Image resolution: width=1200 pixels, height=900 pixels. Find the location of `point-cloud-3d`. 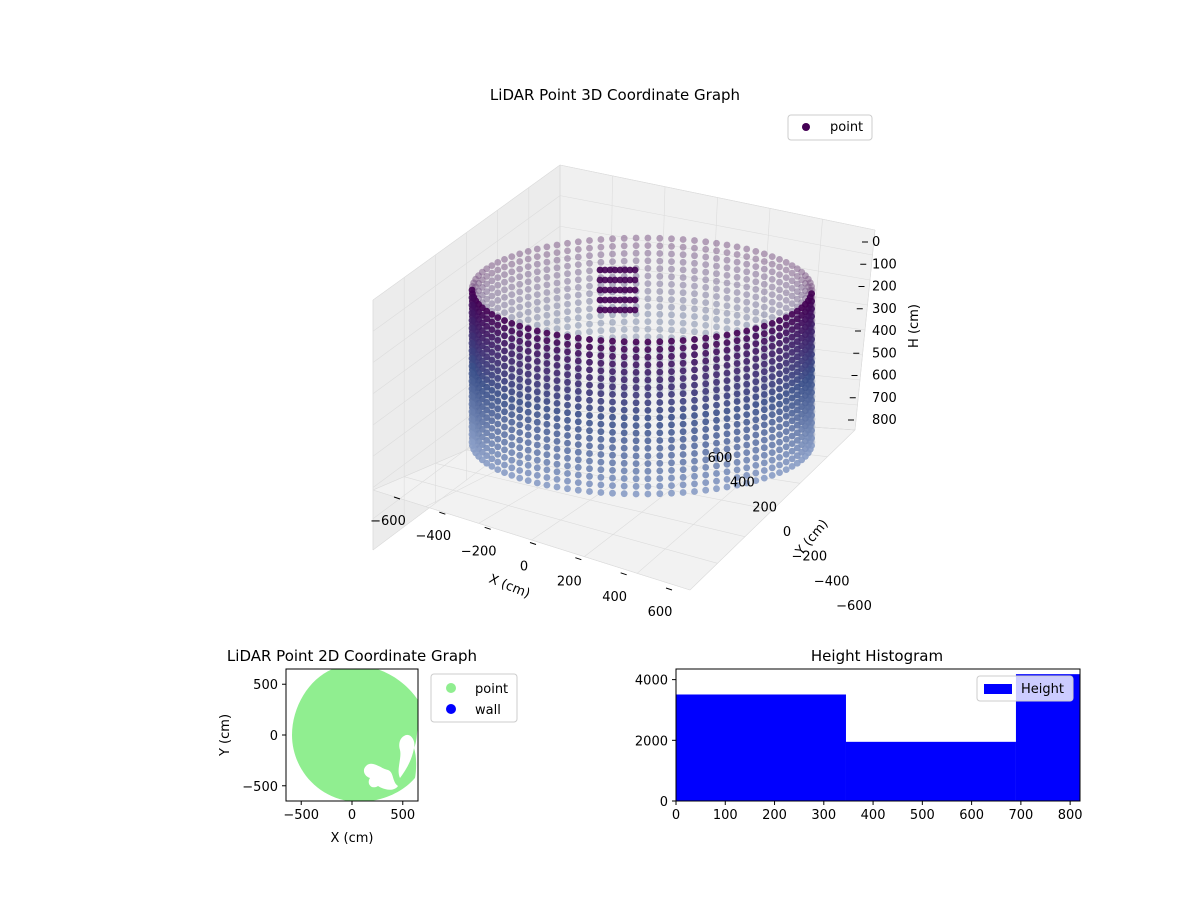

point-cloud-3d is located at coordinates (642, 366).